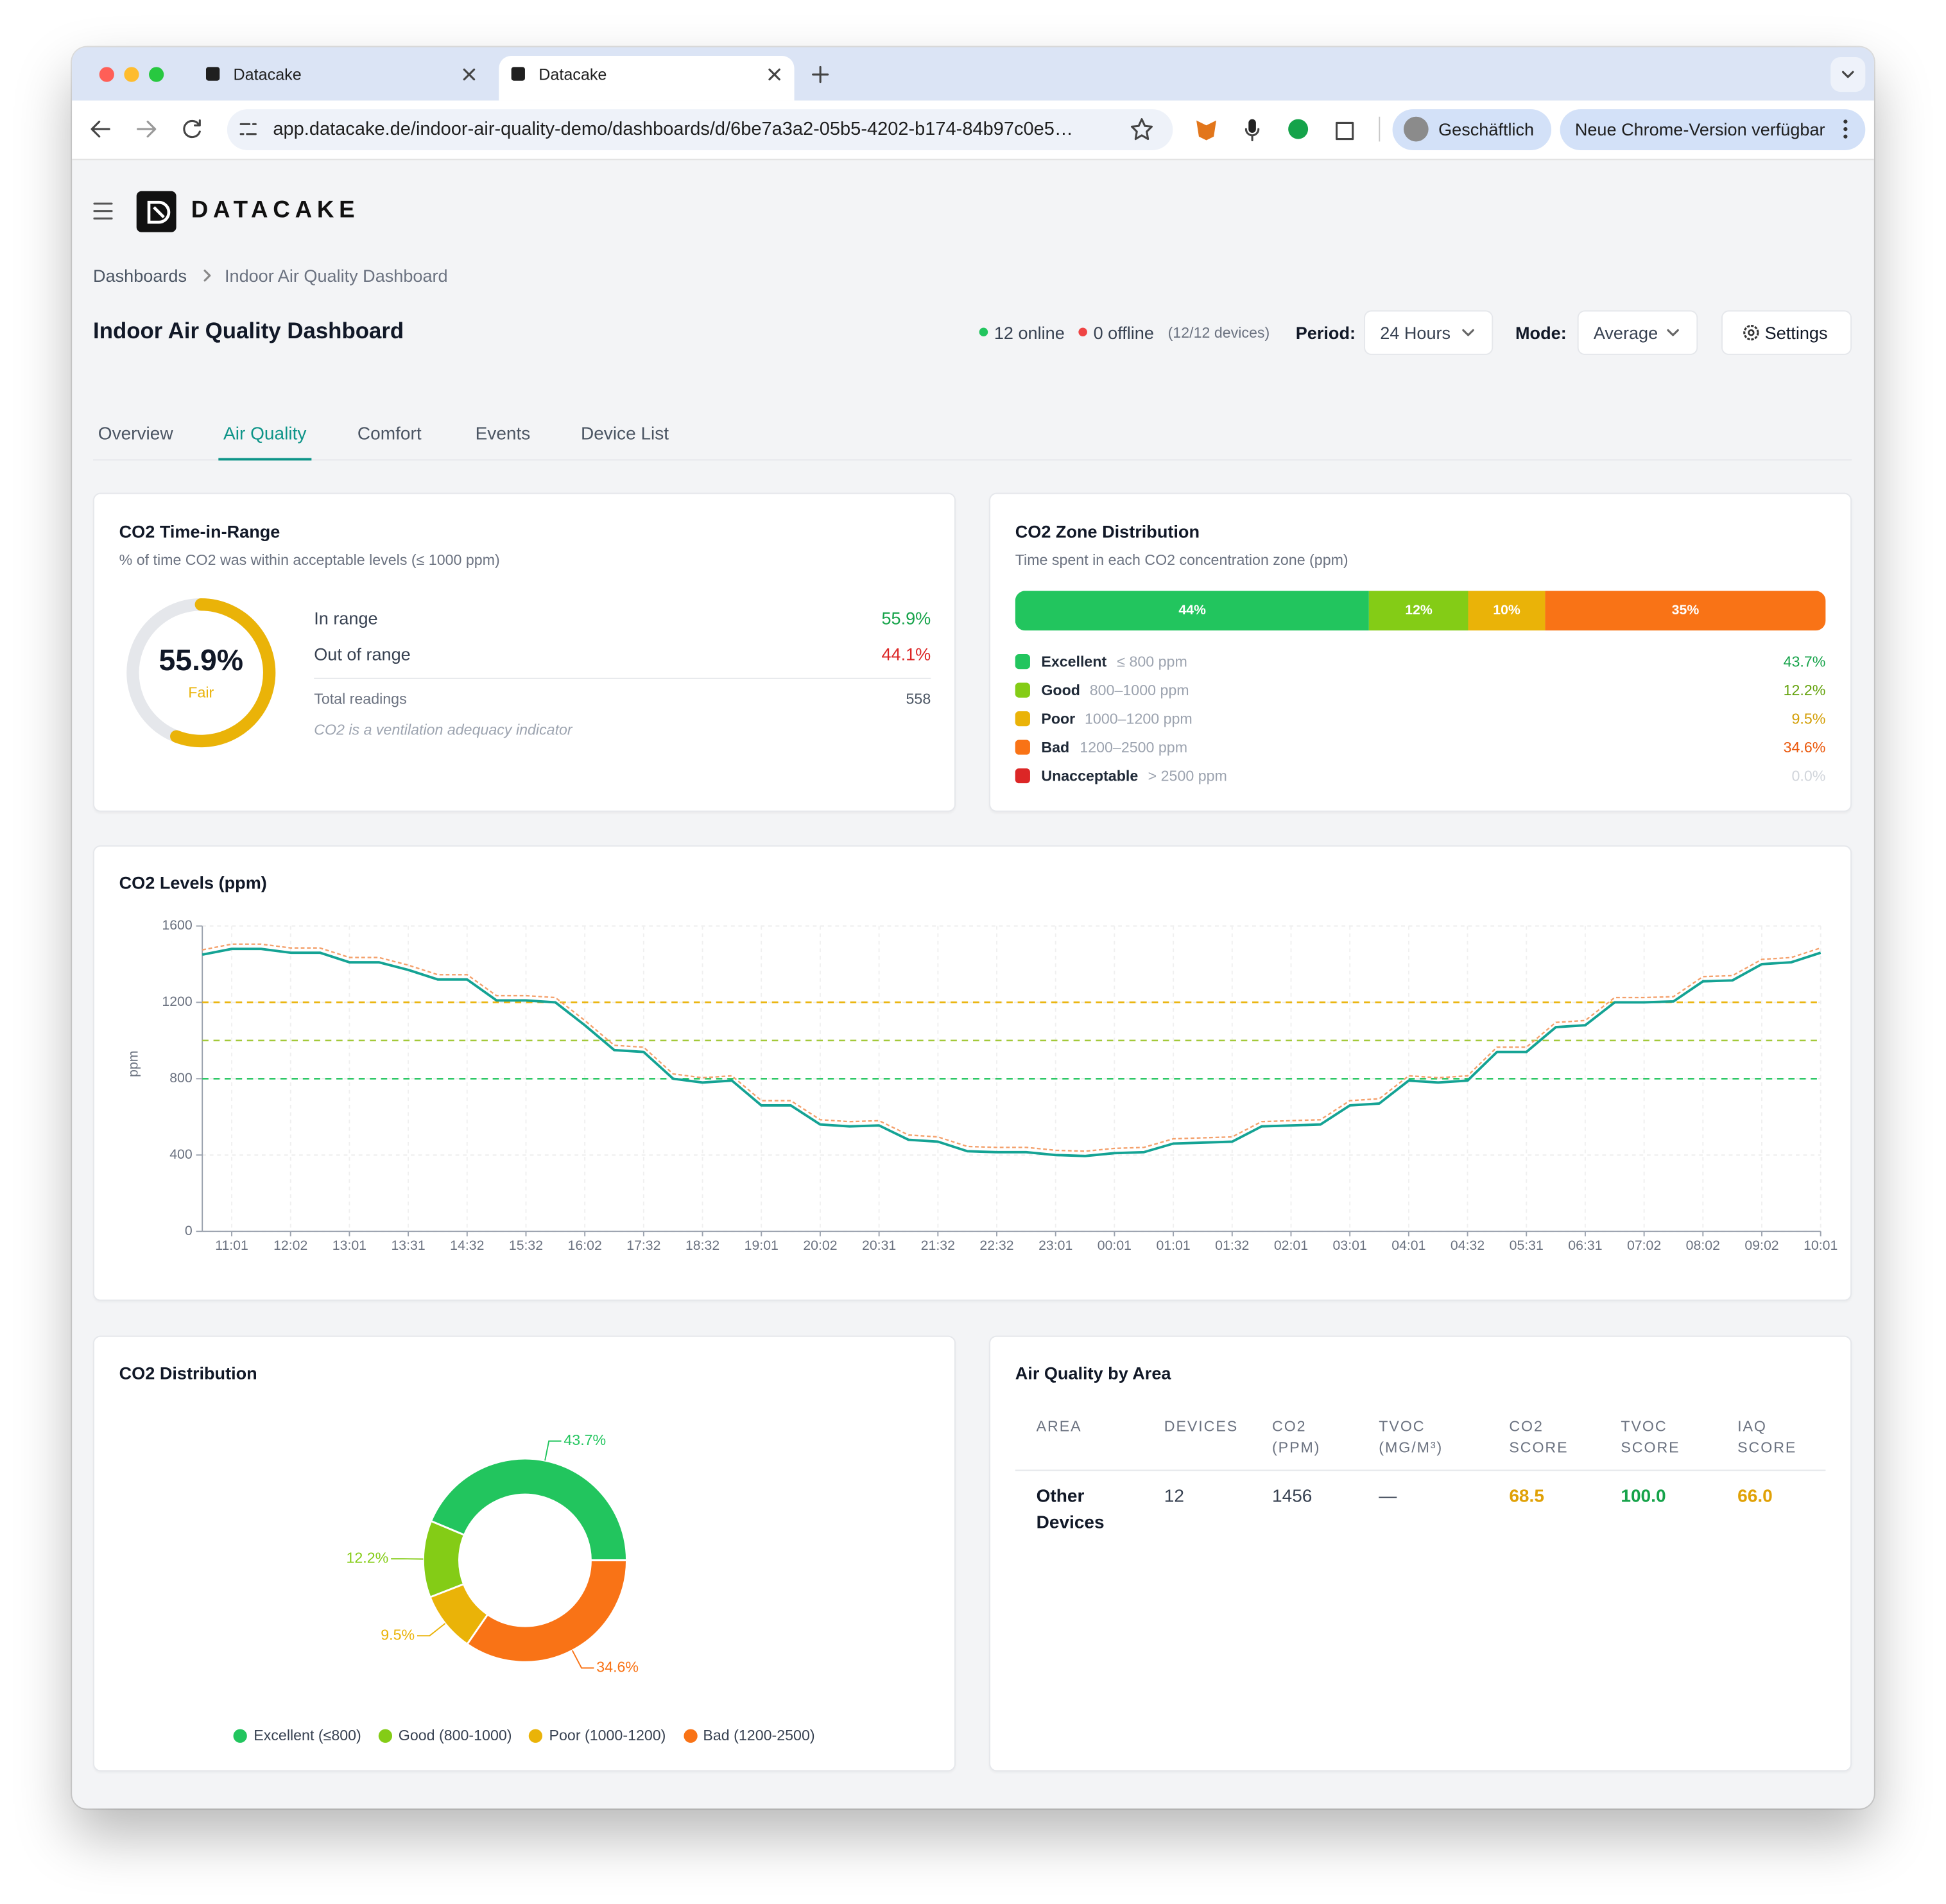 The width and height of the screenshot is (1946, 1904). I want to click on total-value: 558, so click(918, 699).